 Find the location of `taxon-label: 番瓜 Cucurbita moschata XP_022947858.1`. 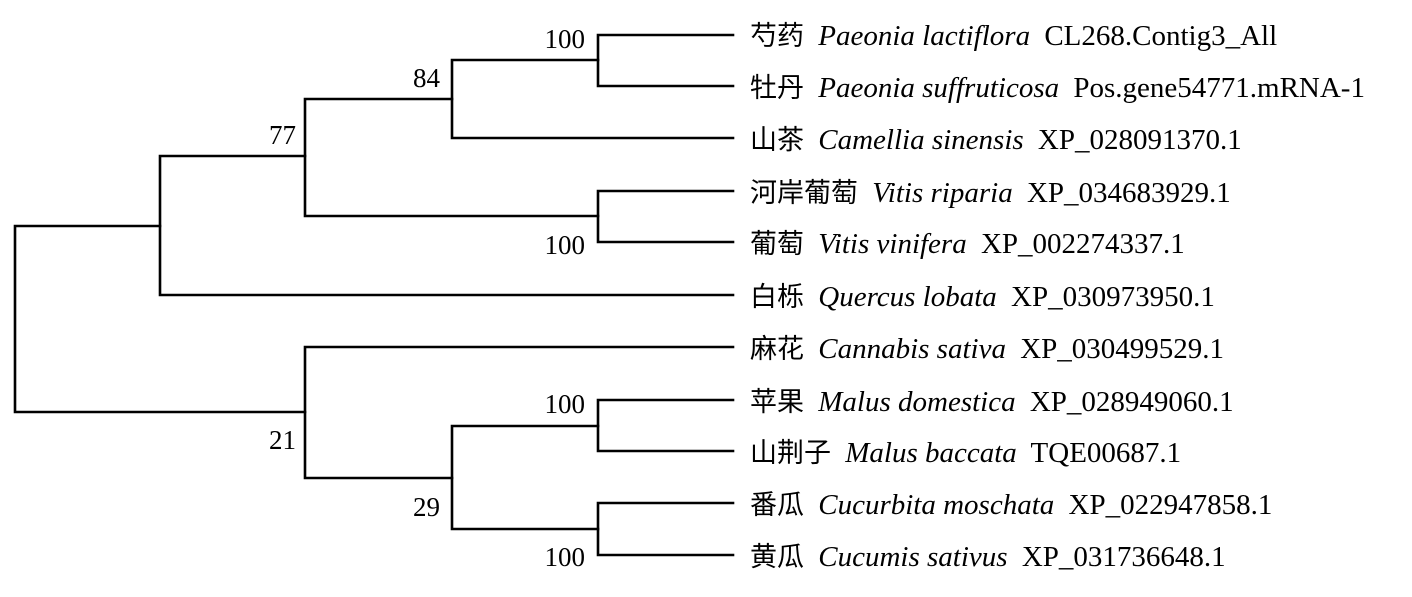

taxon-label: 番瓜 Cucurbita moschata XP_022947858.1 is located at coordinates (1011, 505).